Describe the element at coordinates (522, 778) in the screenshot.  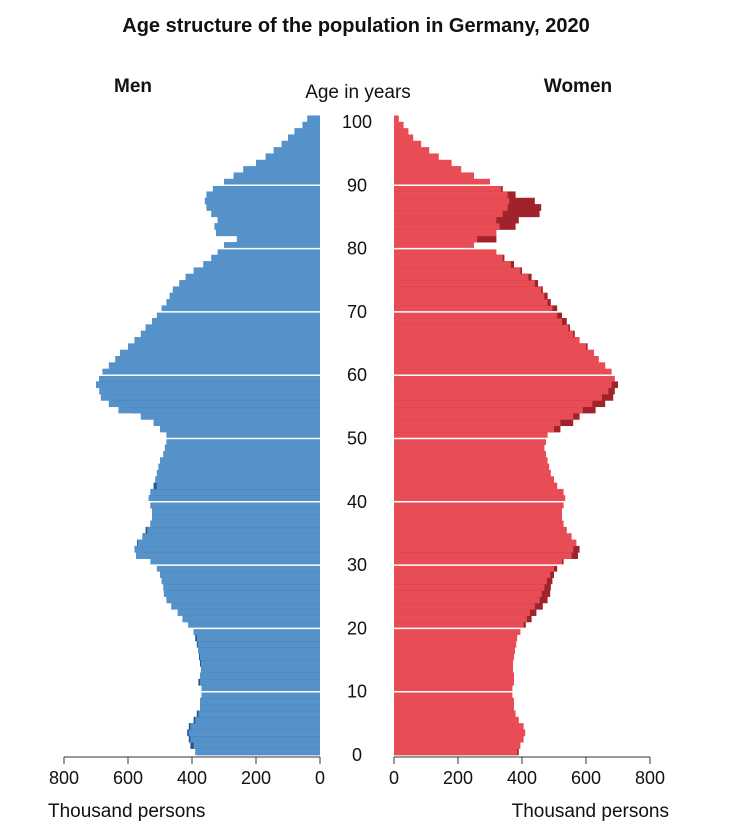
I see `women-x-tick-label-400: 400` at that location.